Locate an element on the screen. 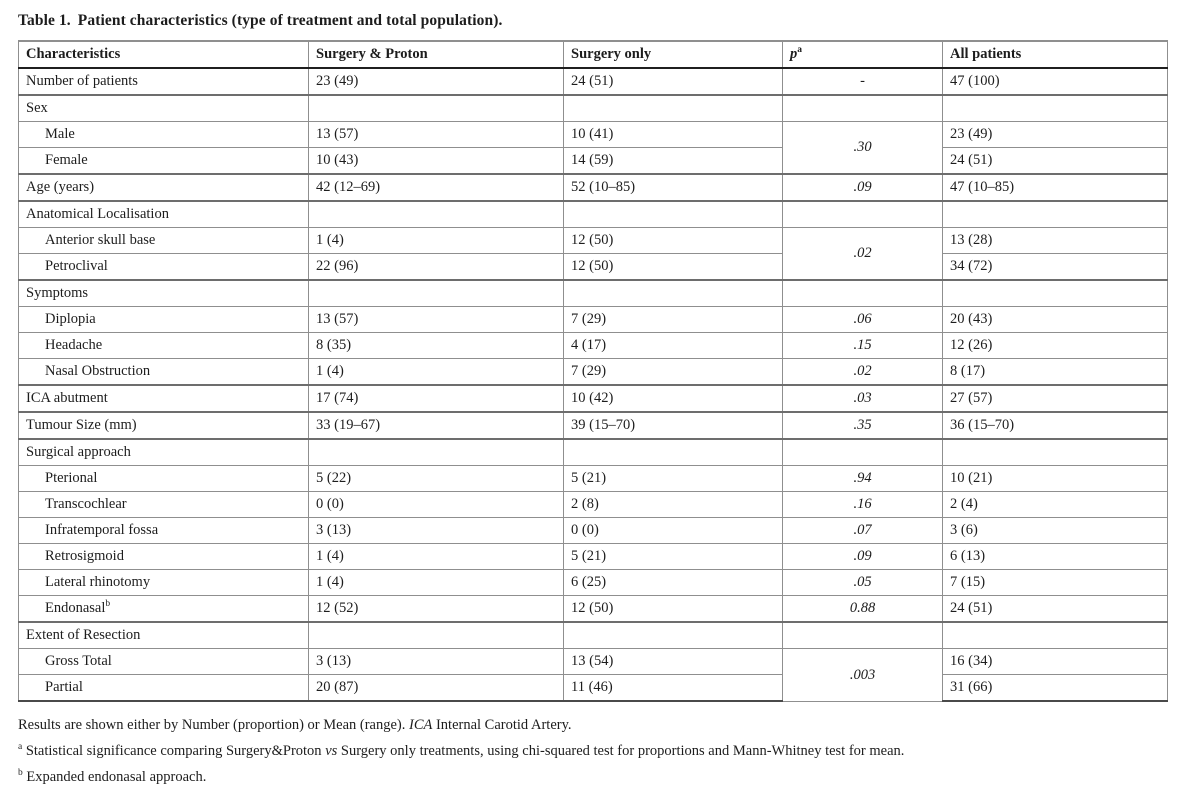 This screenshot has width=1185, height=792. surgery-only-cell: 6 (25) is located at coordinates (673, 582).